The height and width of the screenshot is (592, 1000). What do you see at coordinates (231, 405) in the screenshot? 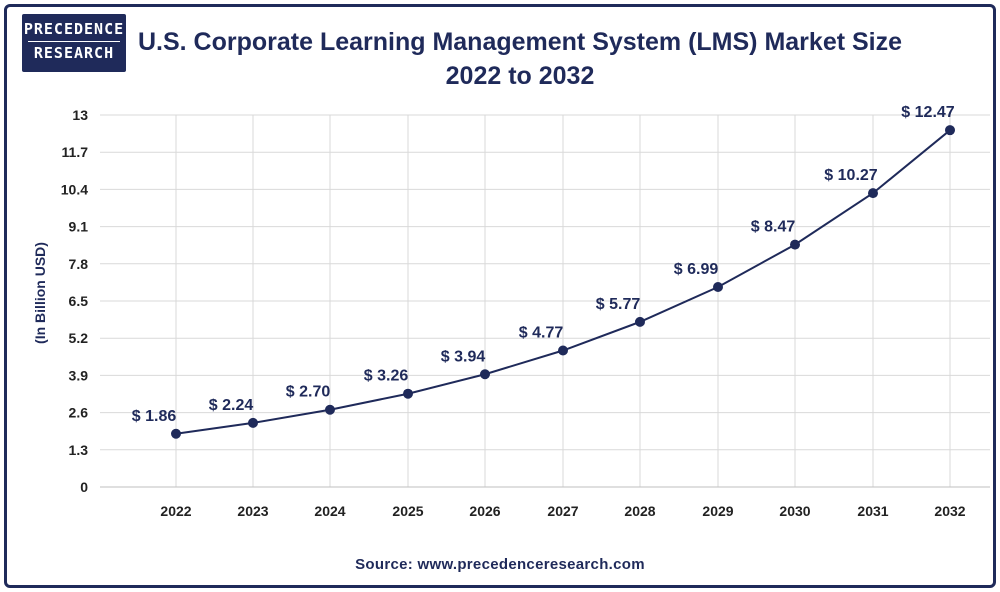
I see `data-label: $ 2.24` at bounding box center [231, 405].